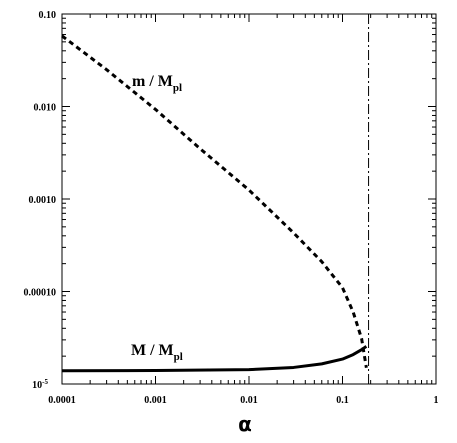  Describe the element at coordinates (177, 88) in the screenshot. I see `series-label-m-sub: pl` at that location.